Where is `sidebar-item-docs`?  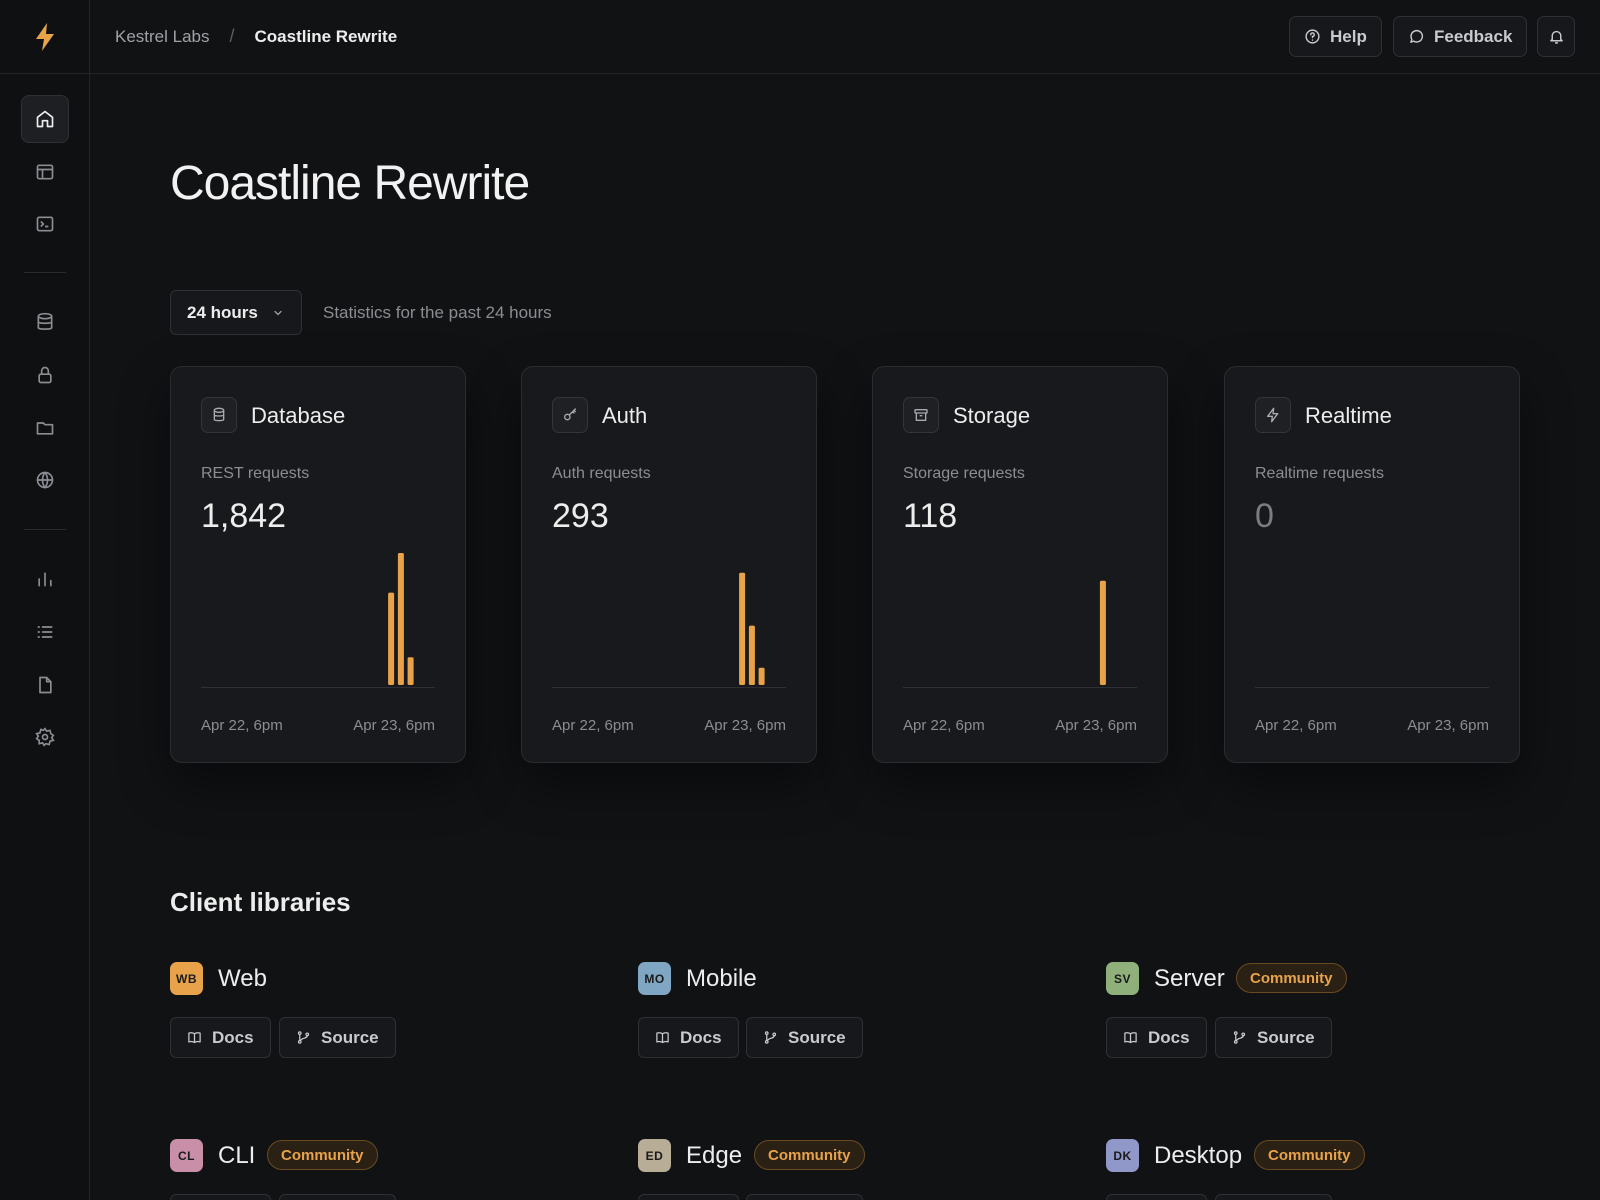 sidebar-item-docs is located at coordinates (45, 685).